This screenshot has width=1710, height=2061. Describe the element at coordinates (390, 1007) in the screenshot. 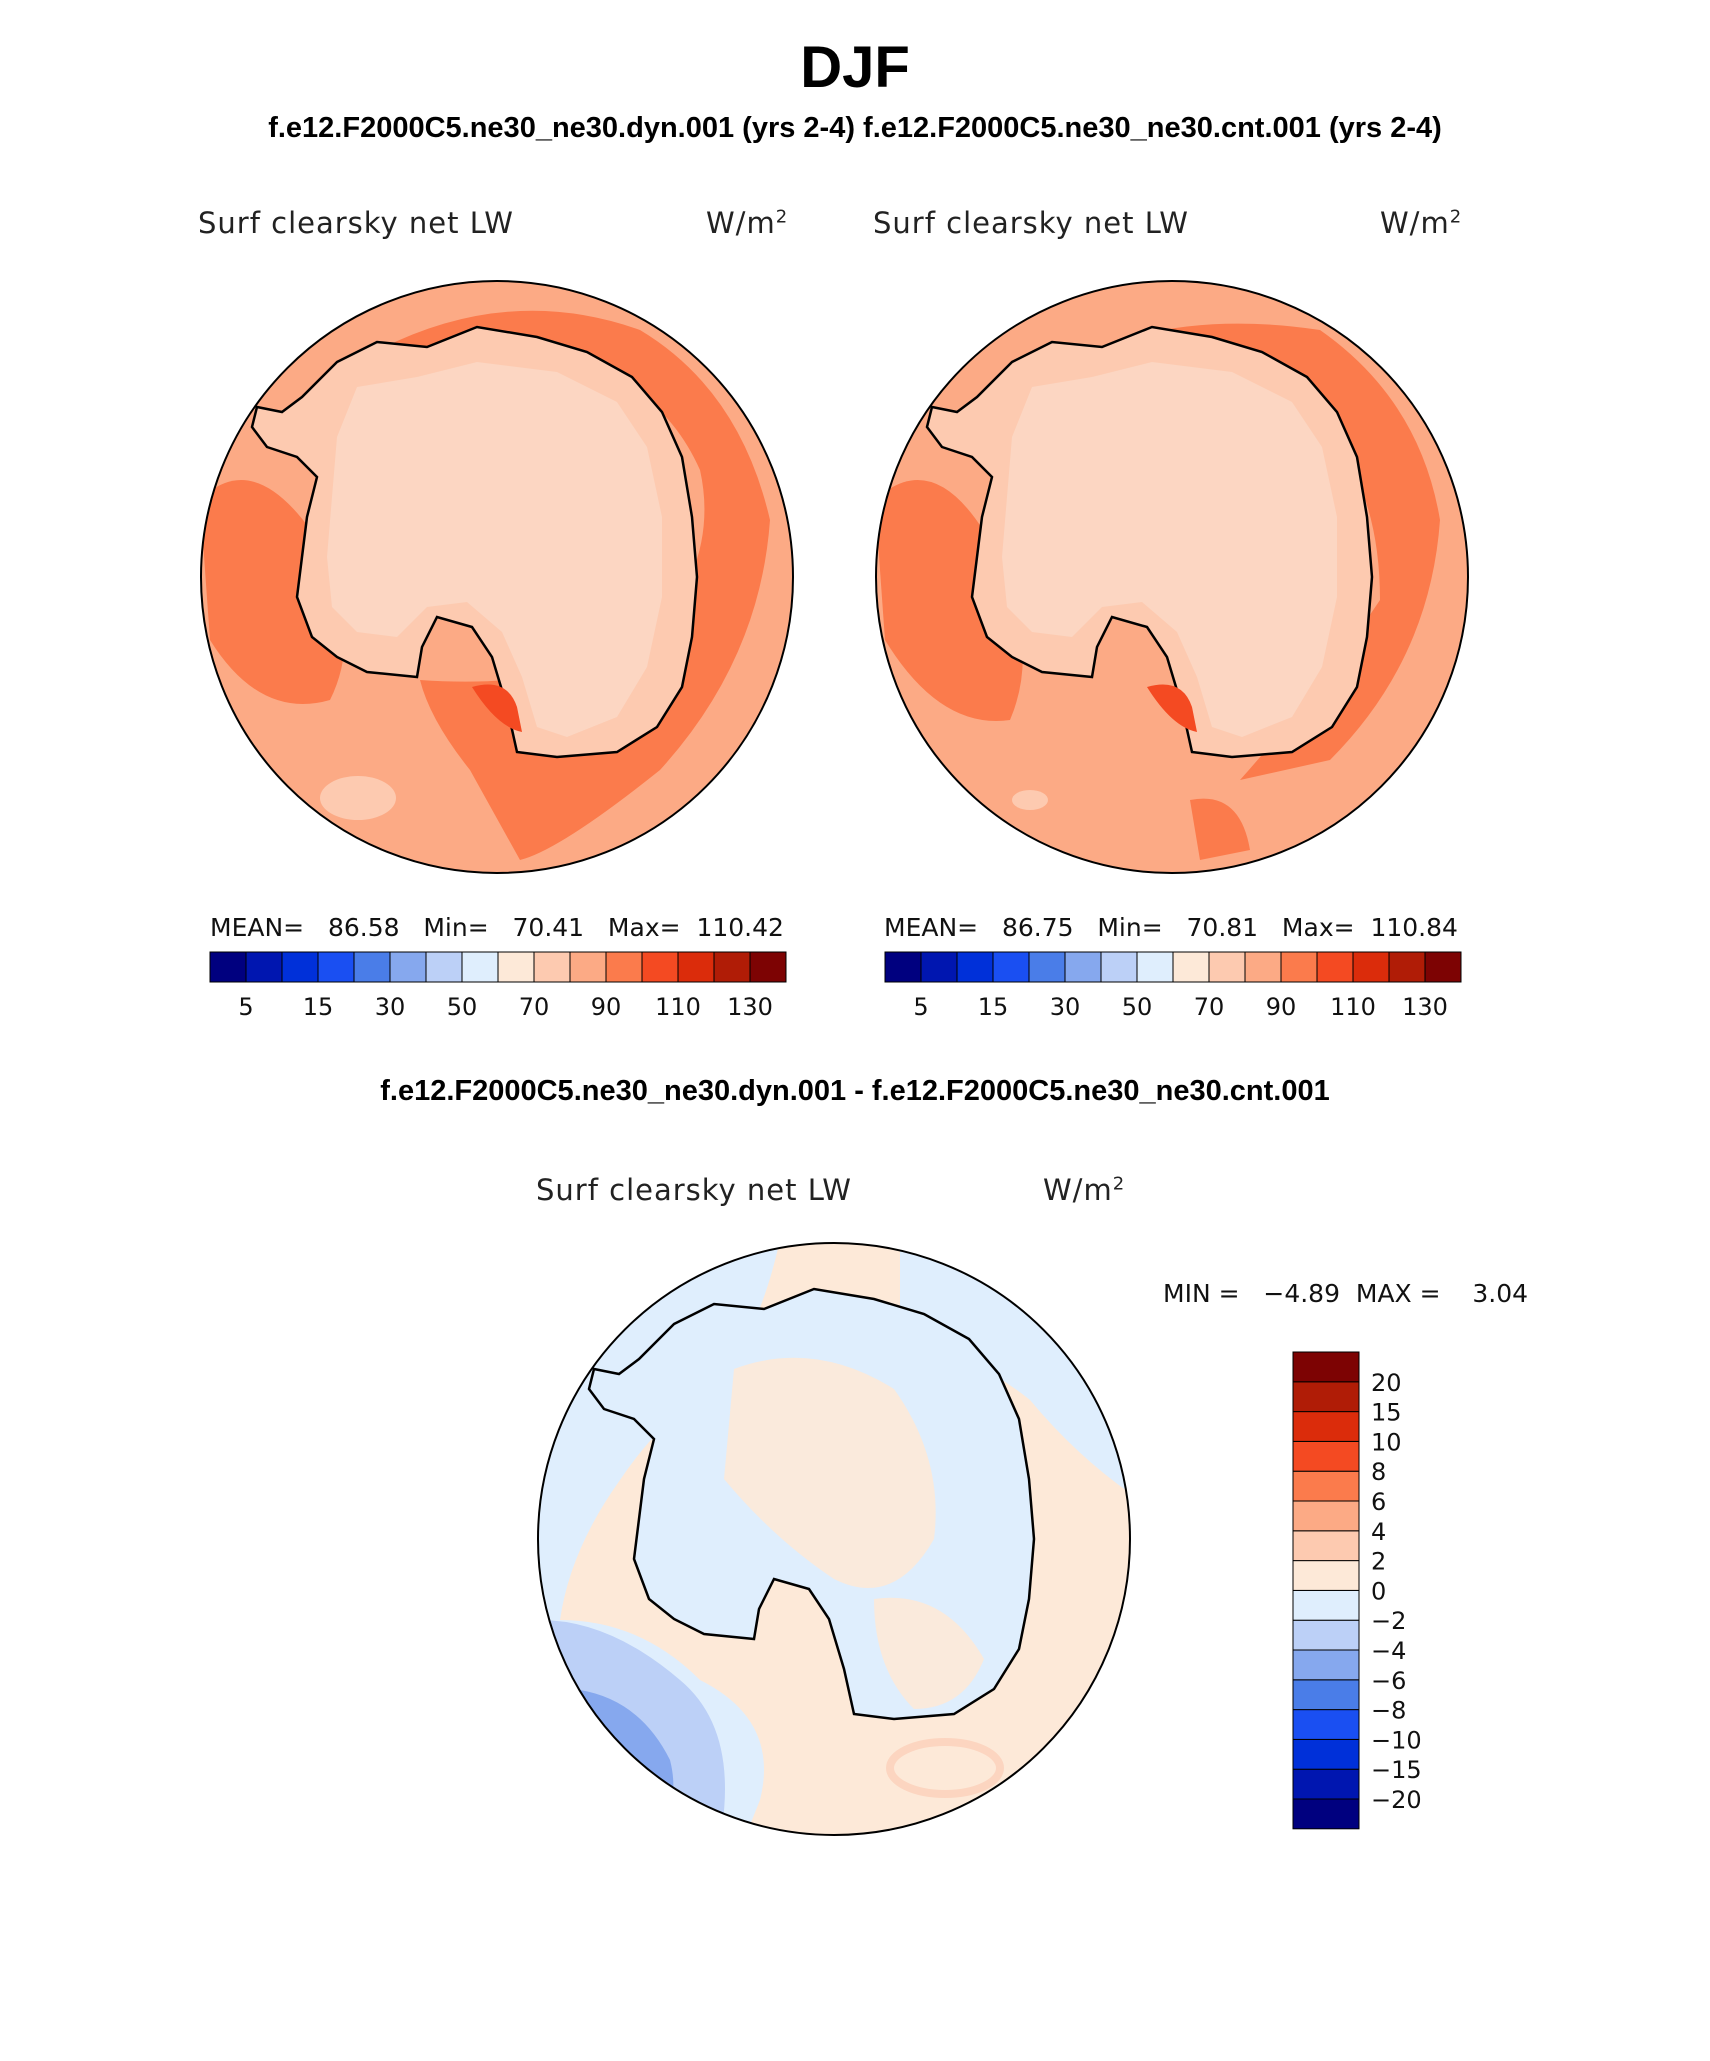

I see `panel1-colorbar-tick-label: 30` at that location.